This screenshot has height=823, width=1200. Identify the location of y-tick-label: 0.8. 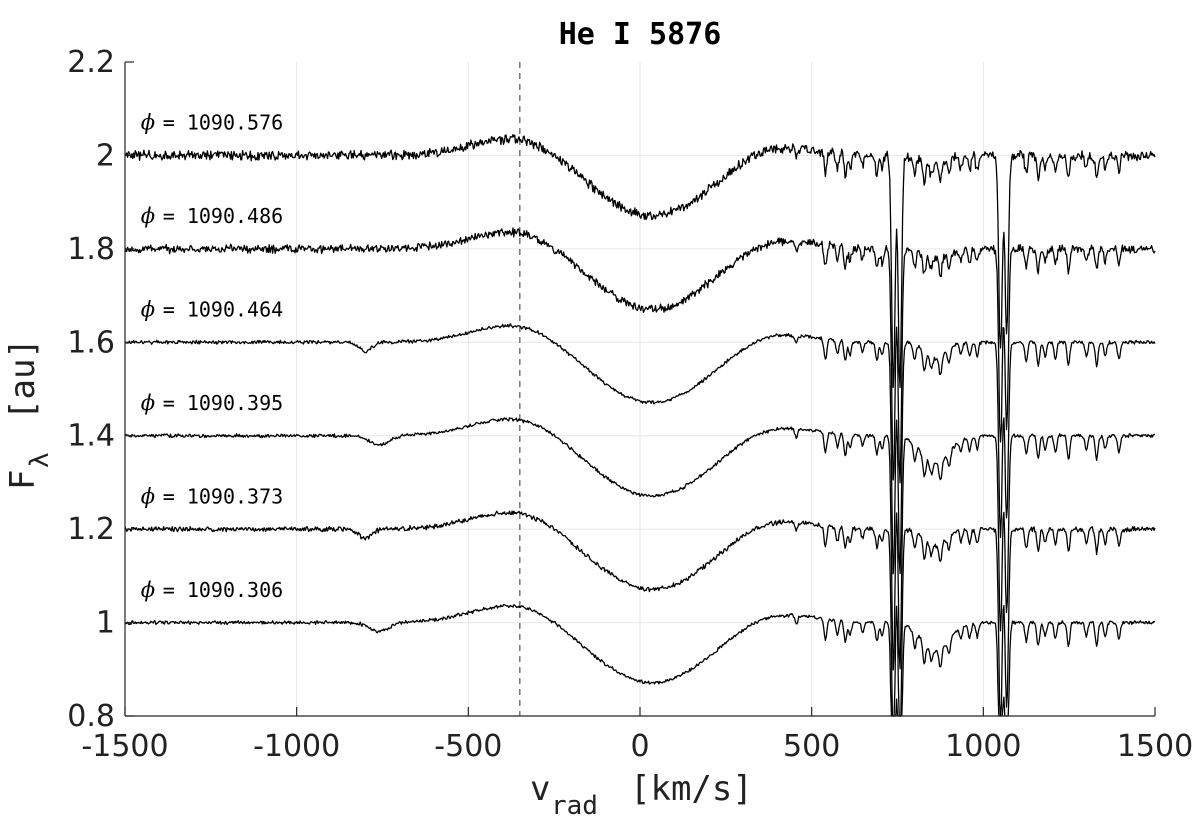
(91, 716).